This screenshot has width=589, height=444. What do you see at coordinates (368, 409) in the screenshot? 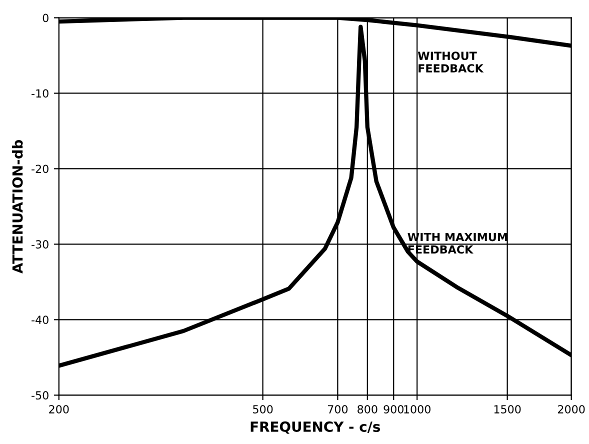
I see `x-tick-label: 800` at bounding box center [368, 409].